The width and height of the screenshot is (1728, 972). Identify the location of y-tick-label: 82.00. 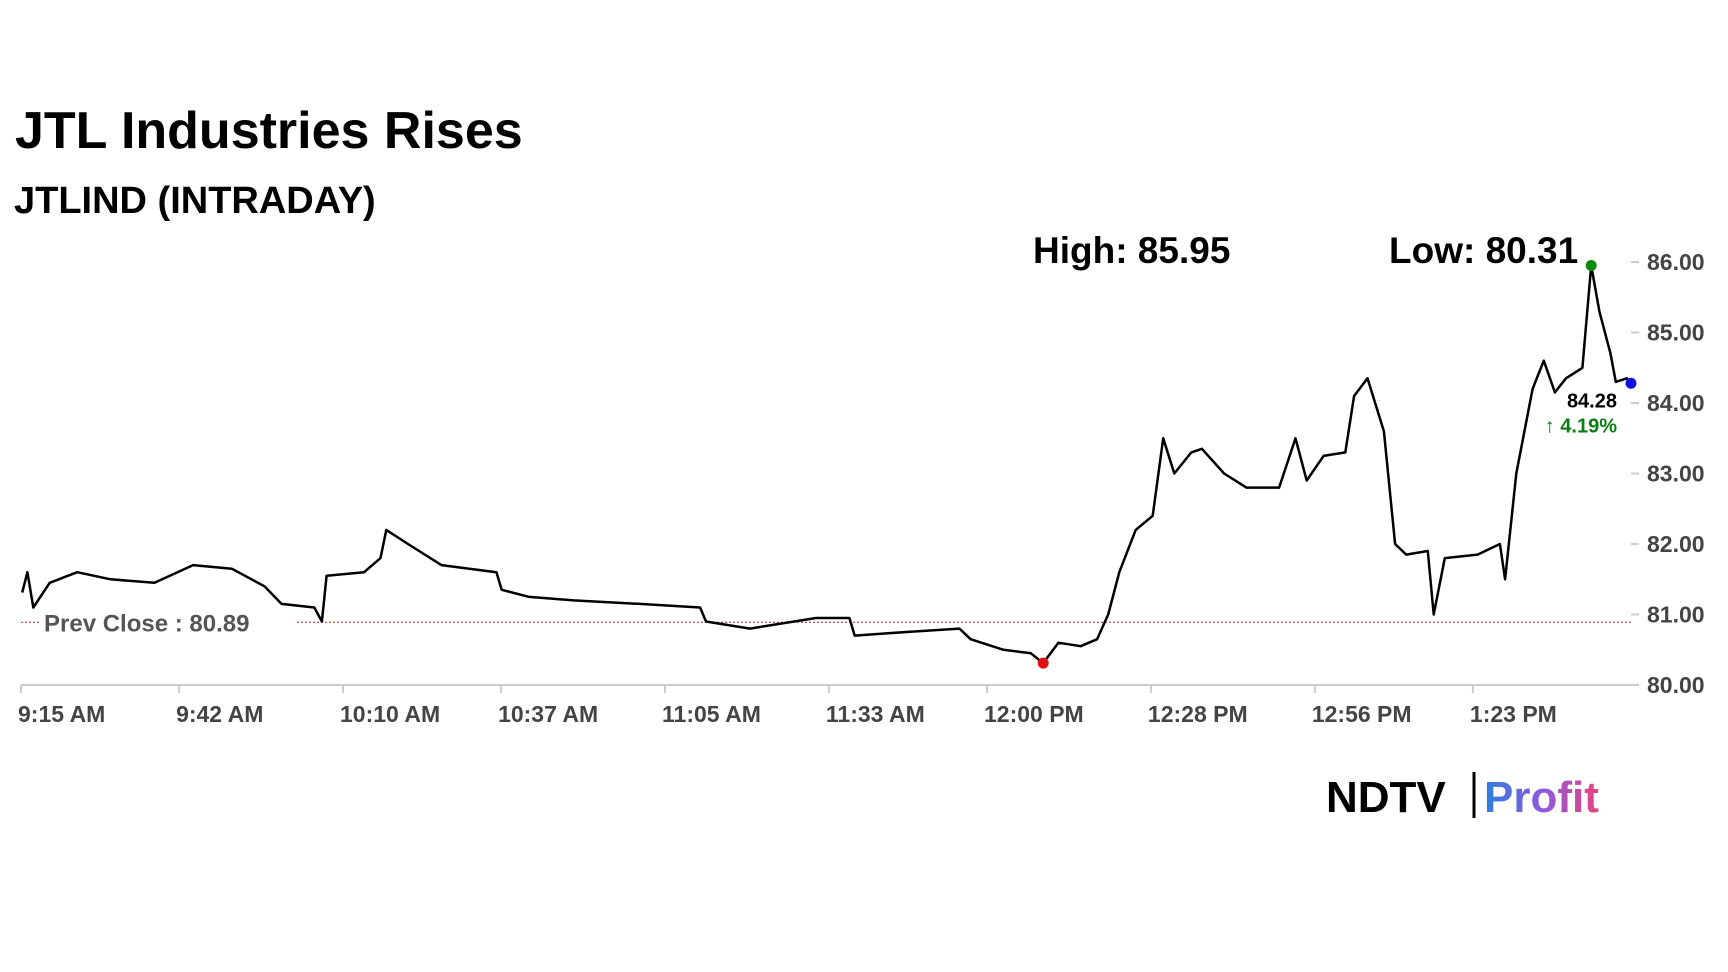
(1676, 544).